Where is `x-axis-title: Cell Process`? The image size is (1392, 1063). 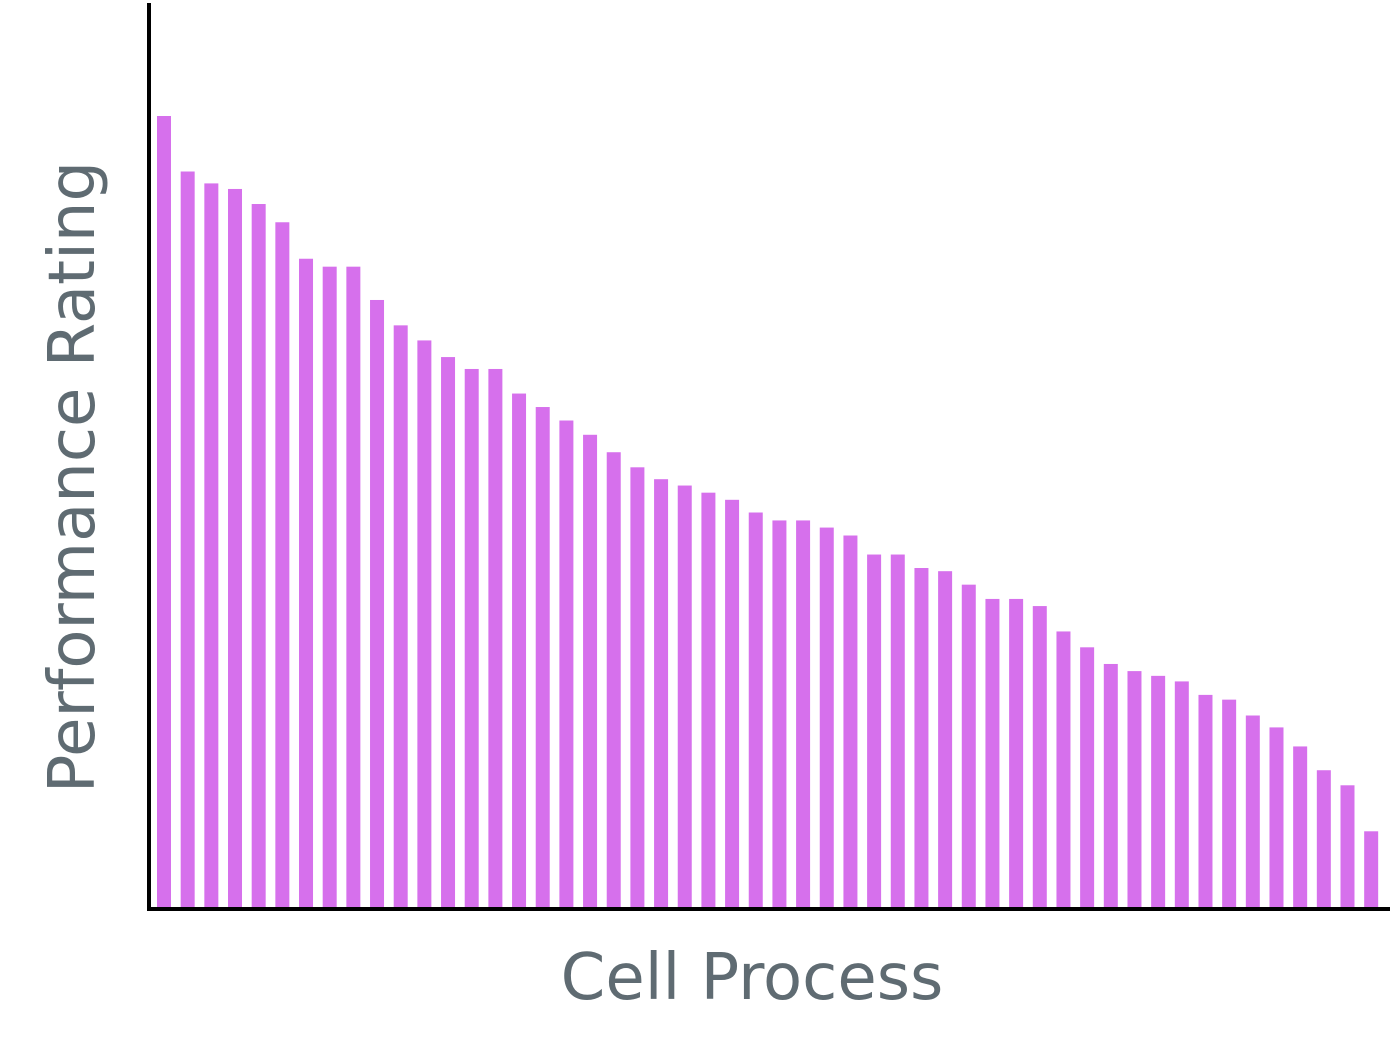 x-axis-title: Cell Process is located at coordinates (752, 978).